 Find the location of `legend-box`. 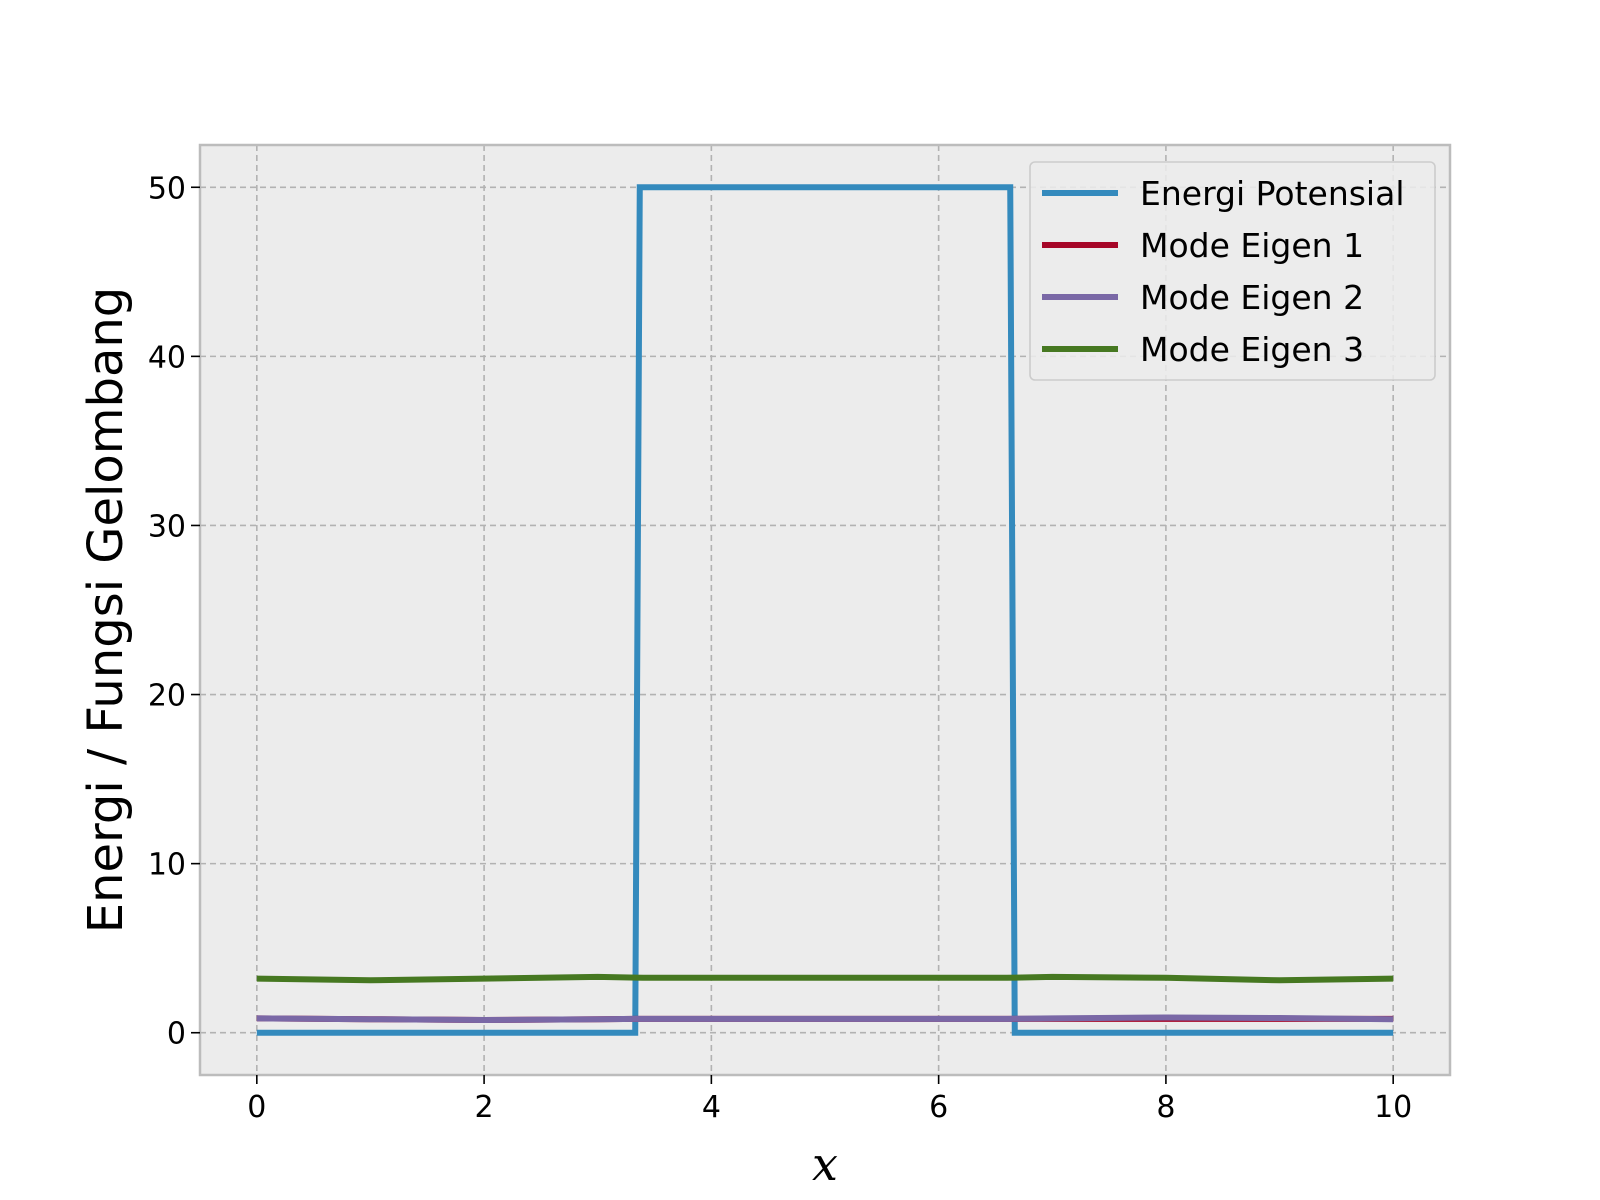

legend-box is located at coordinates (1232, 271).